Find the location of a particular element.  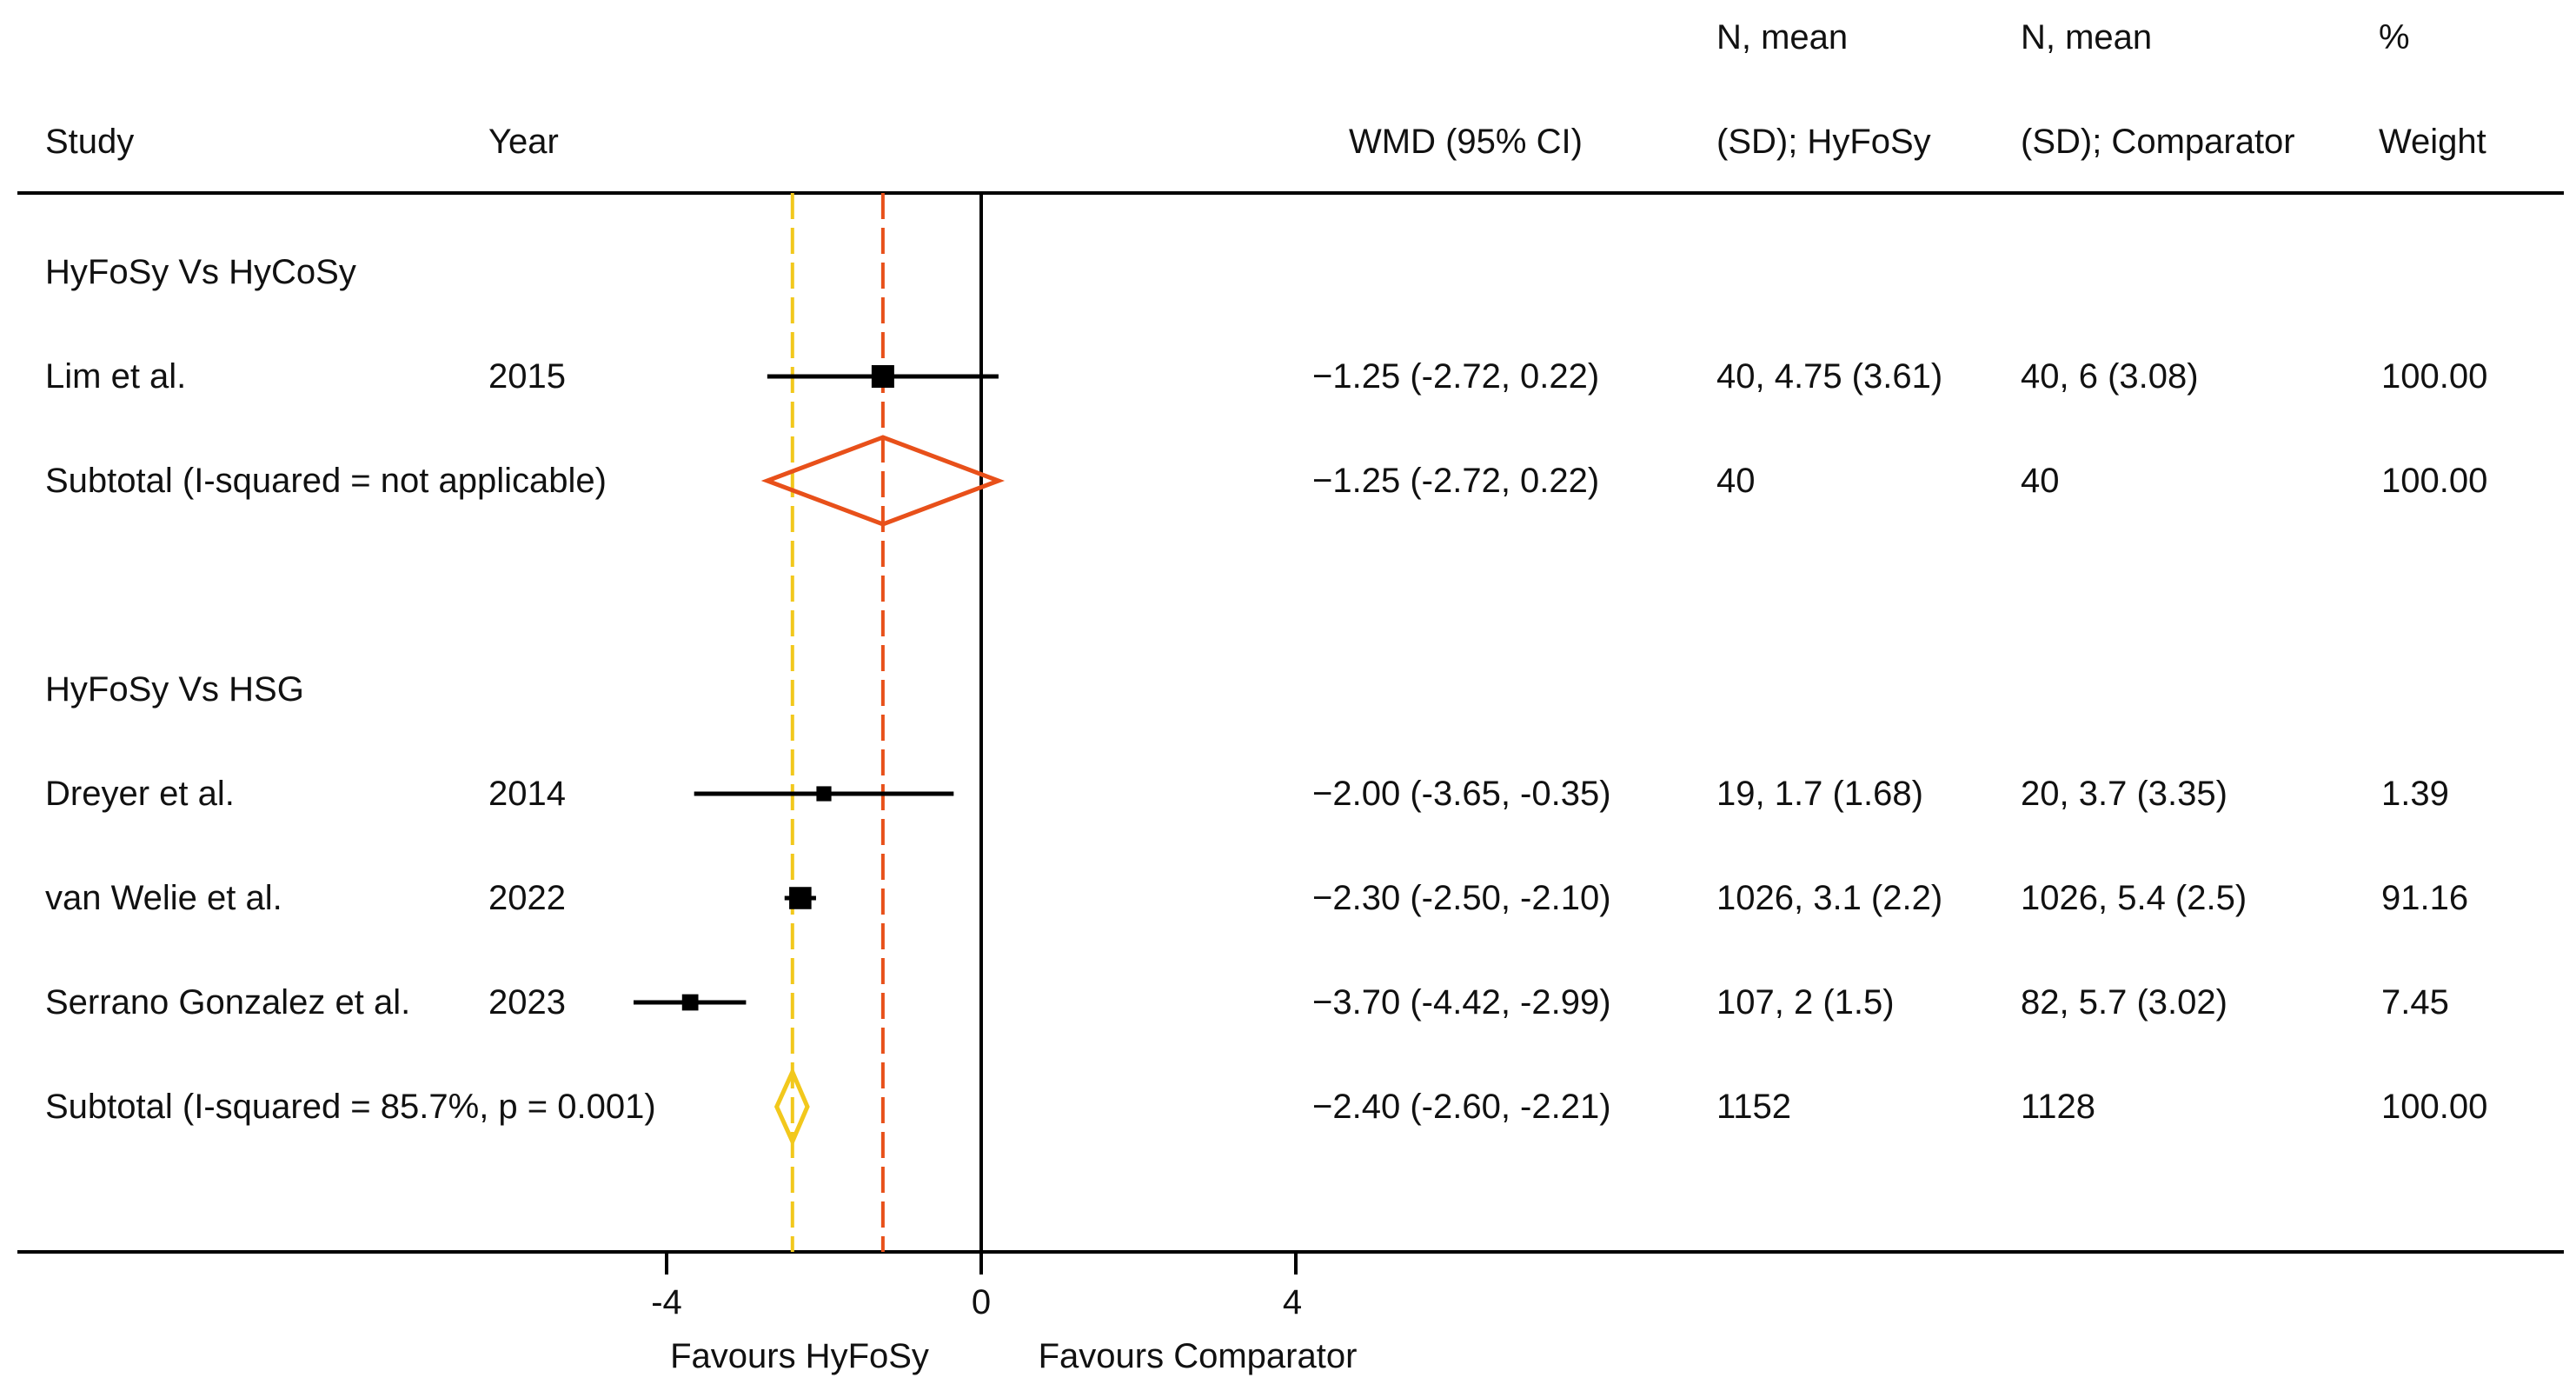

subtotal-group2: 40 is located at coordinates (2040, 481).